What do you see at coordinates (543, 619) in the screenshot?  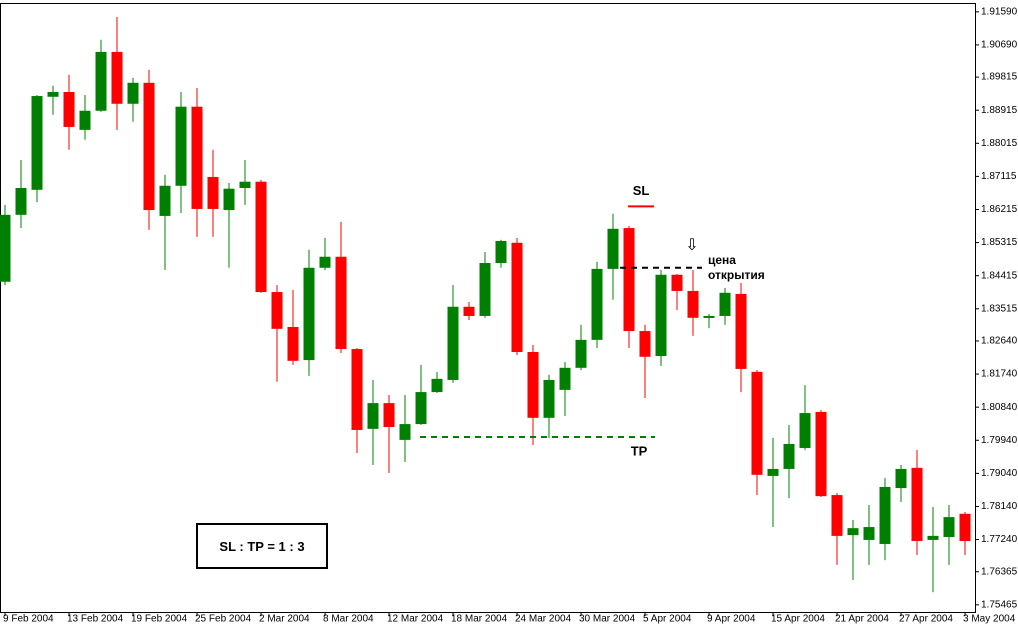 I see `x-tick-label: 24 Mar 2004` at bounding box center [543, 619].